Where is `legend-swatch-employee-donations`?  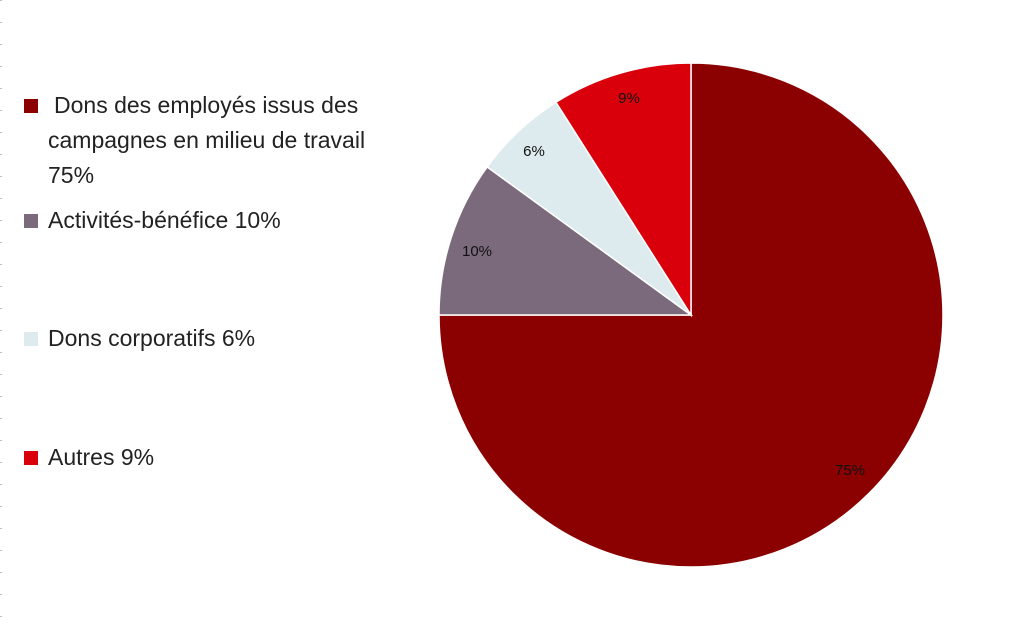
legend-swatch-employee-donations is located at coordinates (31, 106).